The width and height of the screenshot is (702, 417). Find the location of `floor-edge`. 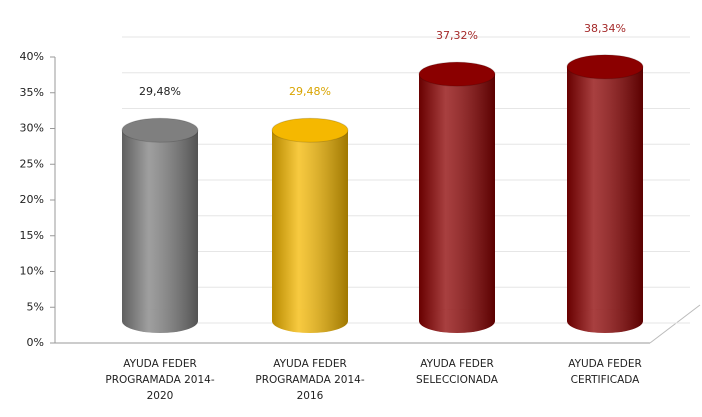

floor-edge is located at coordinates (675, 324).